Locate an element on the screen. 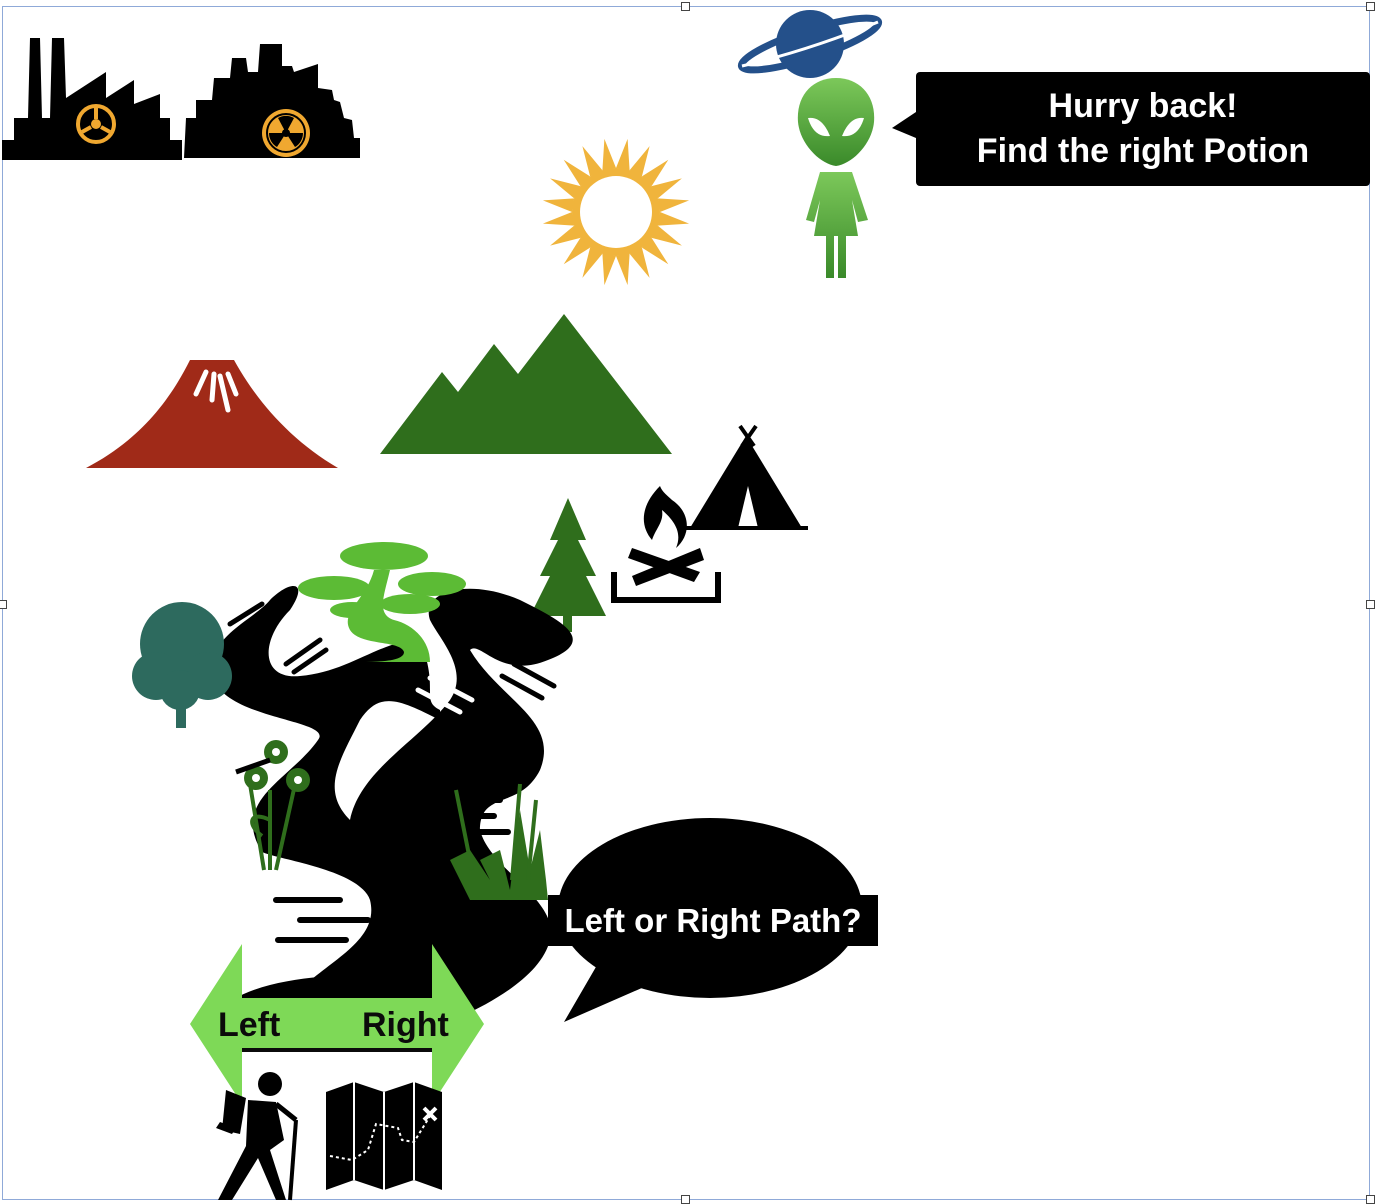 The height and width of the screenshot is (1204, 1376). hiker-icon is located at coordinates (257, 1136).